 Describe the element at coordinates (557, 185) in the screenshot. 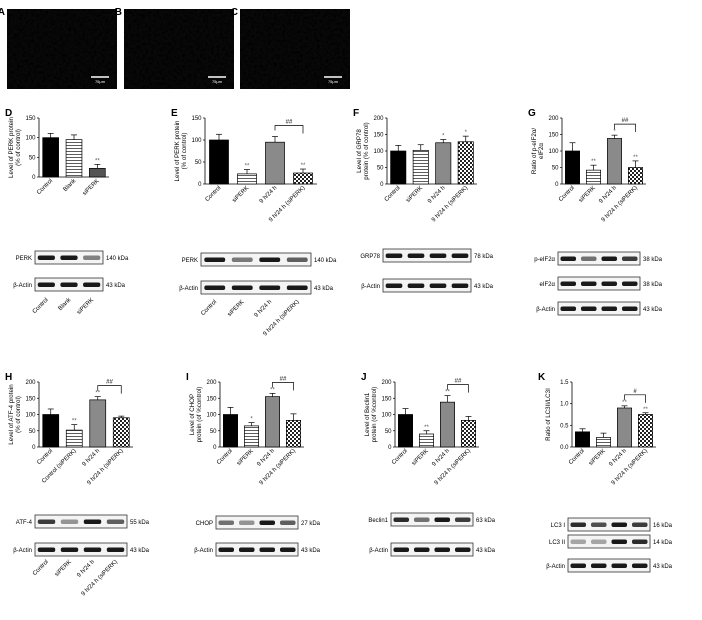

I see `y-tick-label: 0` at that location.